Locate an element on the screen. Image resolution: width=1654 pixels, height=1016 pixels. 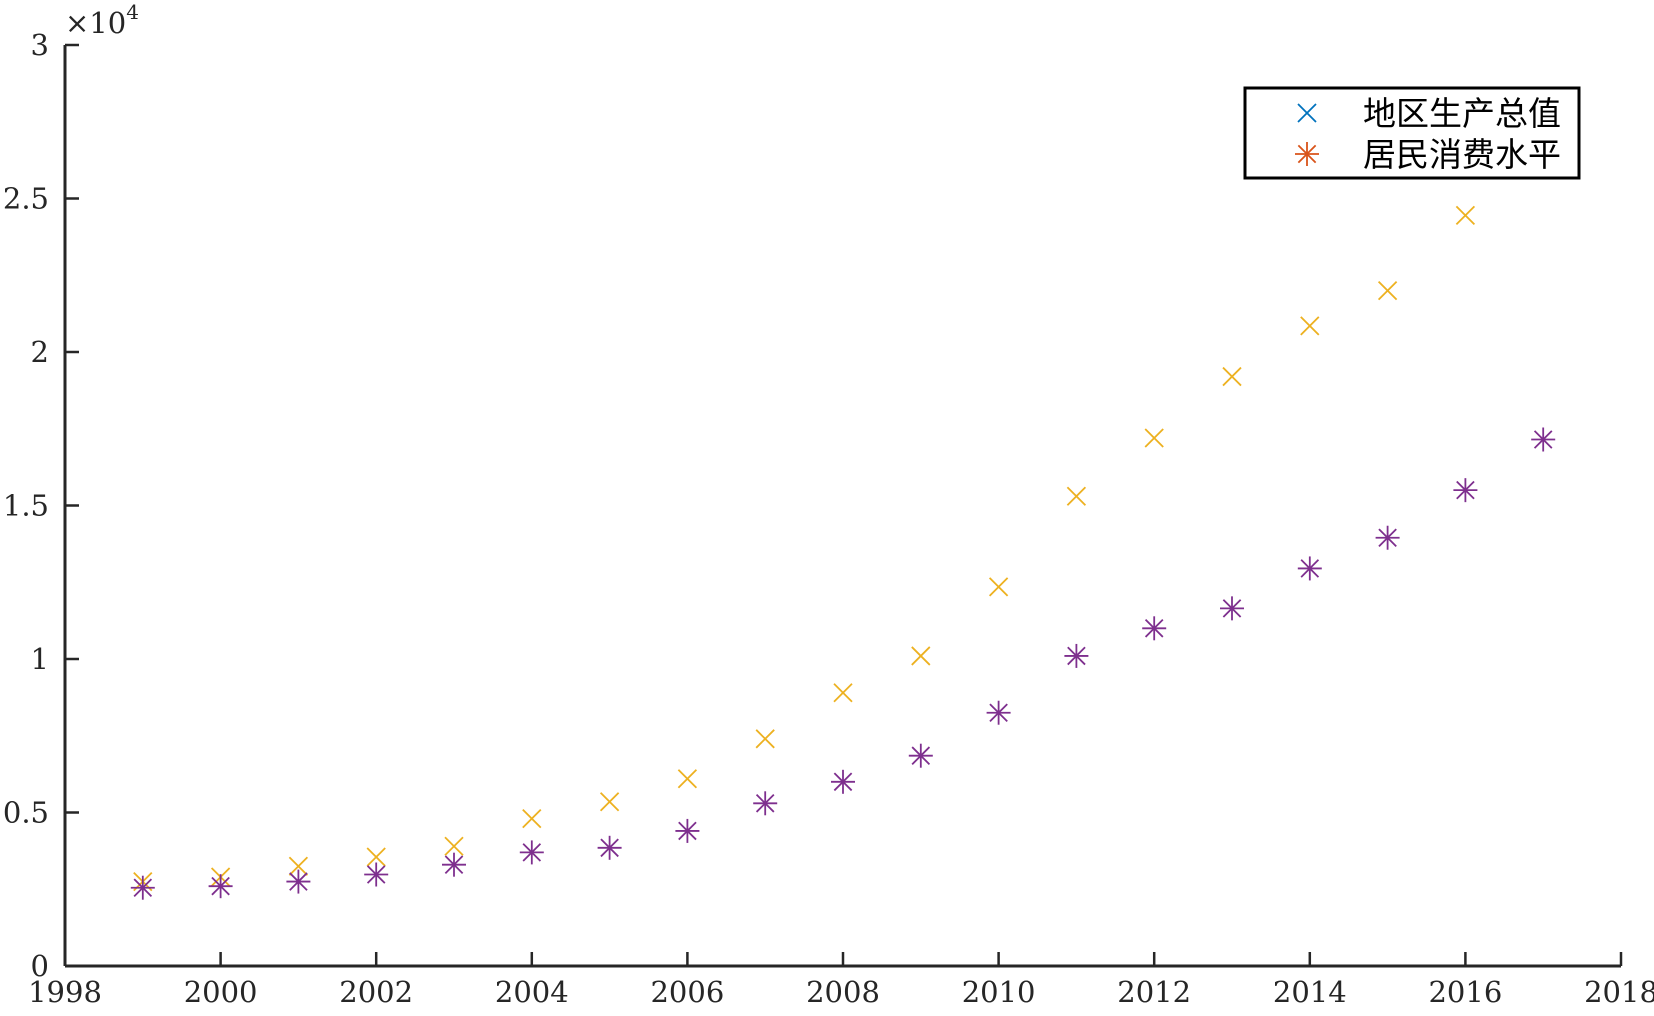
y-tick-label: 1 is located at coordinates (40, 659).